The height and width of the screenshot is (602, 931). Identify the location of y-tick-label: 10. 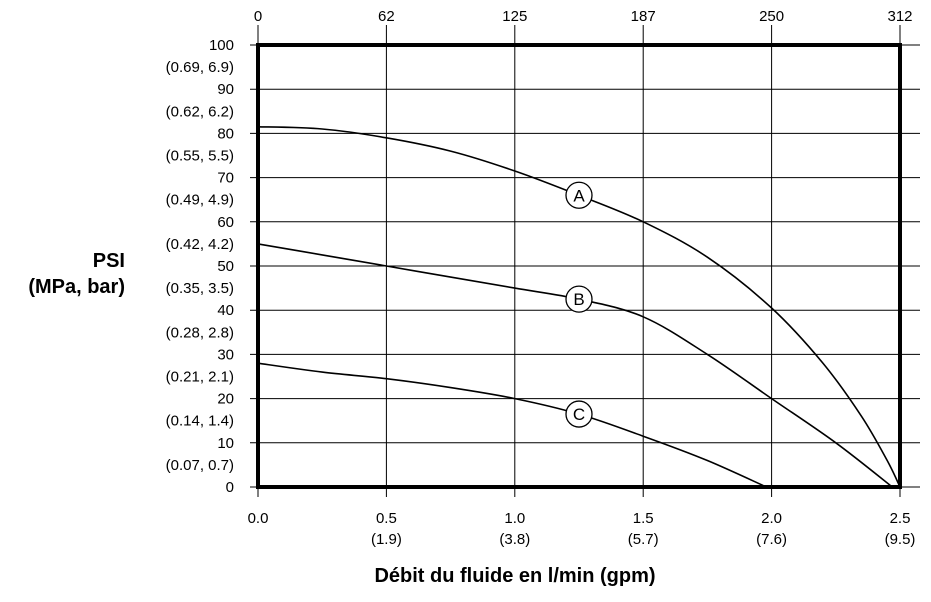
(225, 443).